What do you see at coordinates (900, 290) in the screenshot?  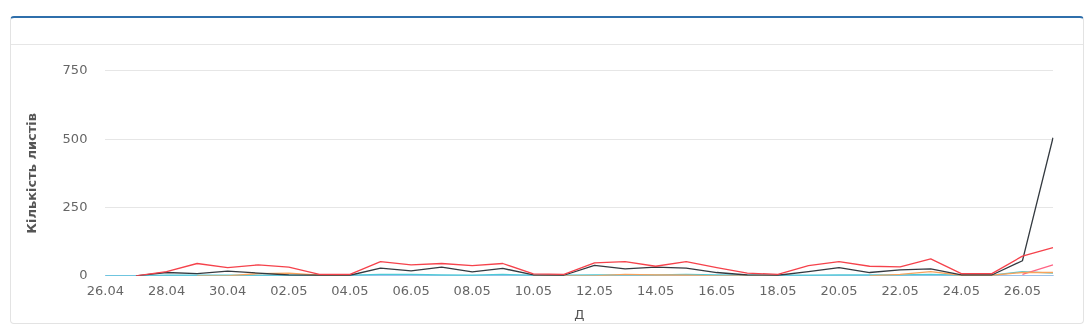 I see `x-tick-label: 22.05` at bounding box center [900, 290].